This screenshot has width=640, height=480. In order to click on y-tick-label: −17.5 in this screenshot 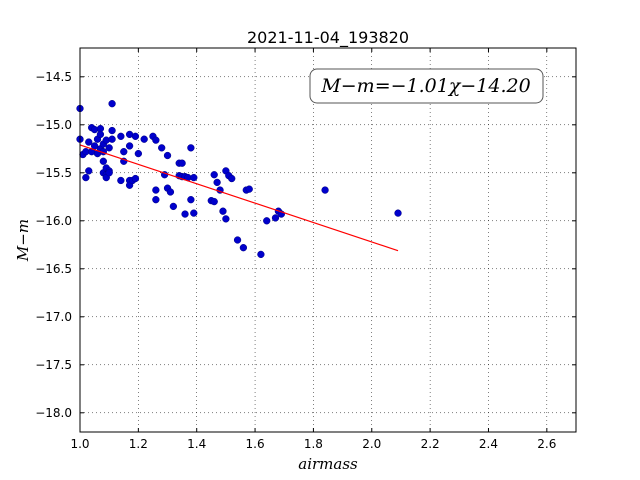, I will do `click(53, 365)`.